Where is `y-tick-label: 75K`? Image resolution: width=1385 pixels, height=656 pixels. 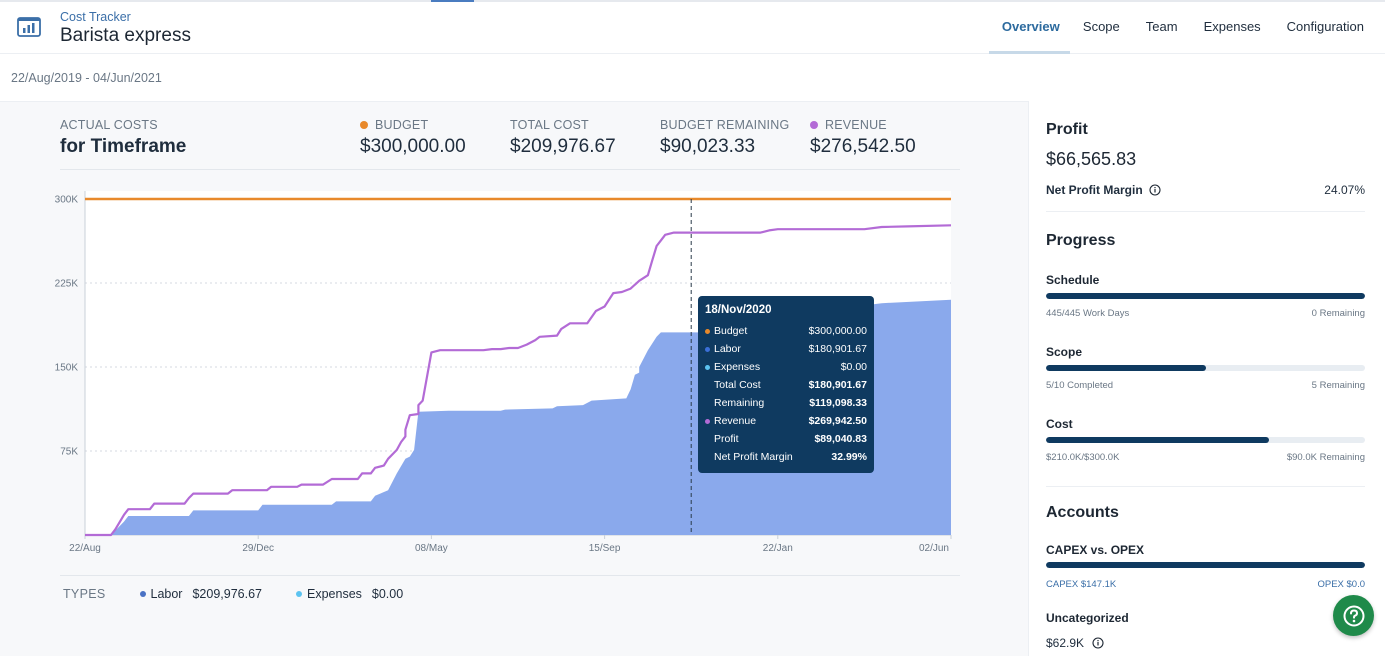
y-tick-label: 75K is located at coordinates (69, 452).